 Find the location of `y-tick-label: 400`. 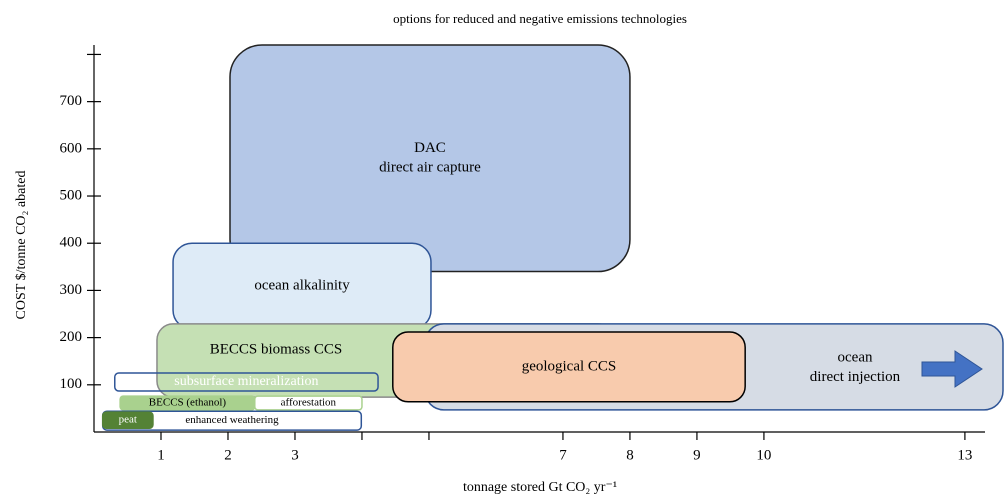

y-tick-label: 400 is located at coordinates (71, 243).